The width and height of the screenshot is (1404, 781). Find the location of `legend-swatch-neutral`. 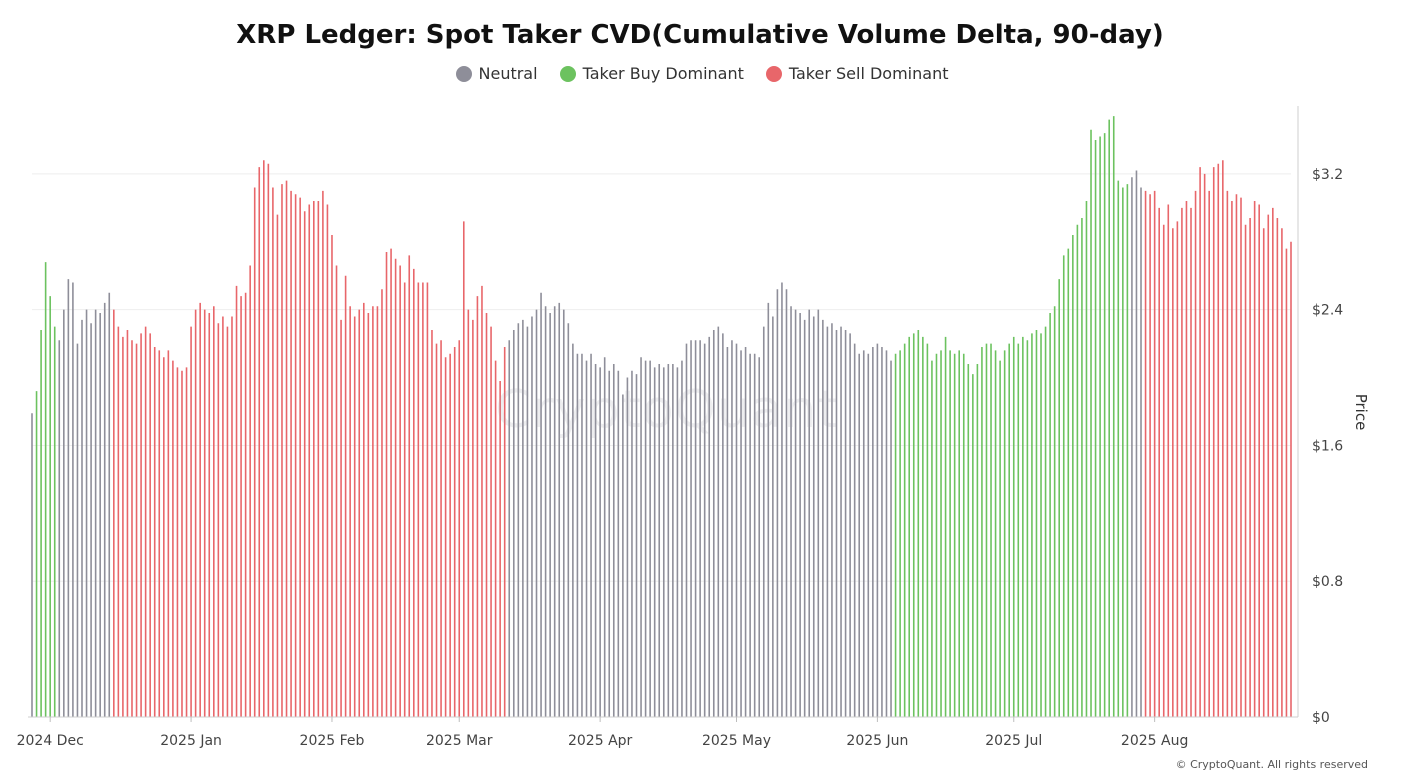

legend-swatch-neutral is located at coordinates (463, 73).